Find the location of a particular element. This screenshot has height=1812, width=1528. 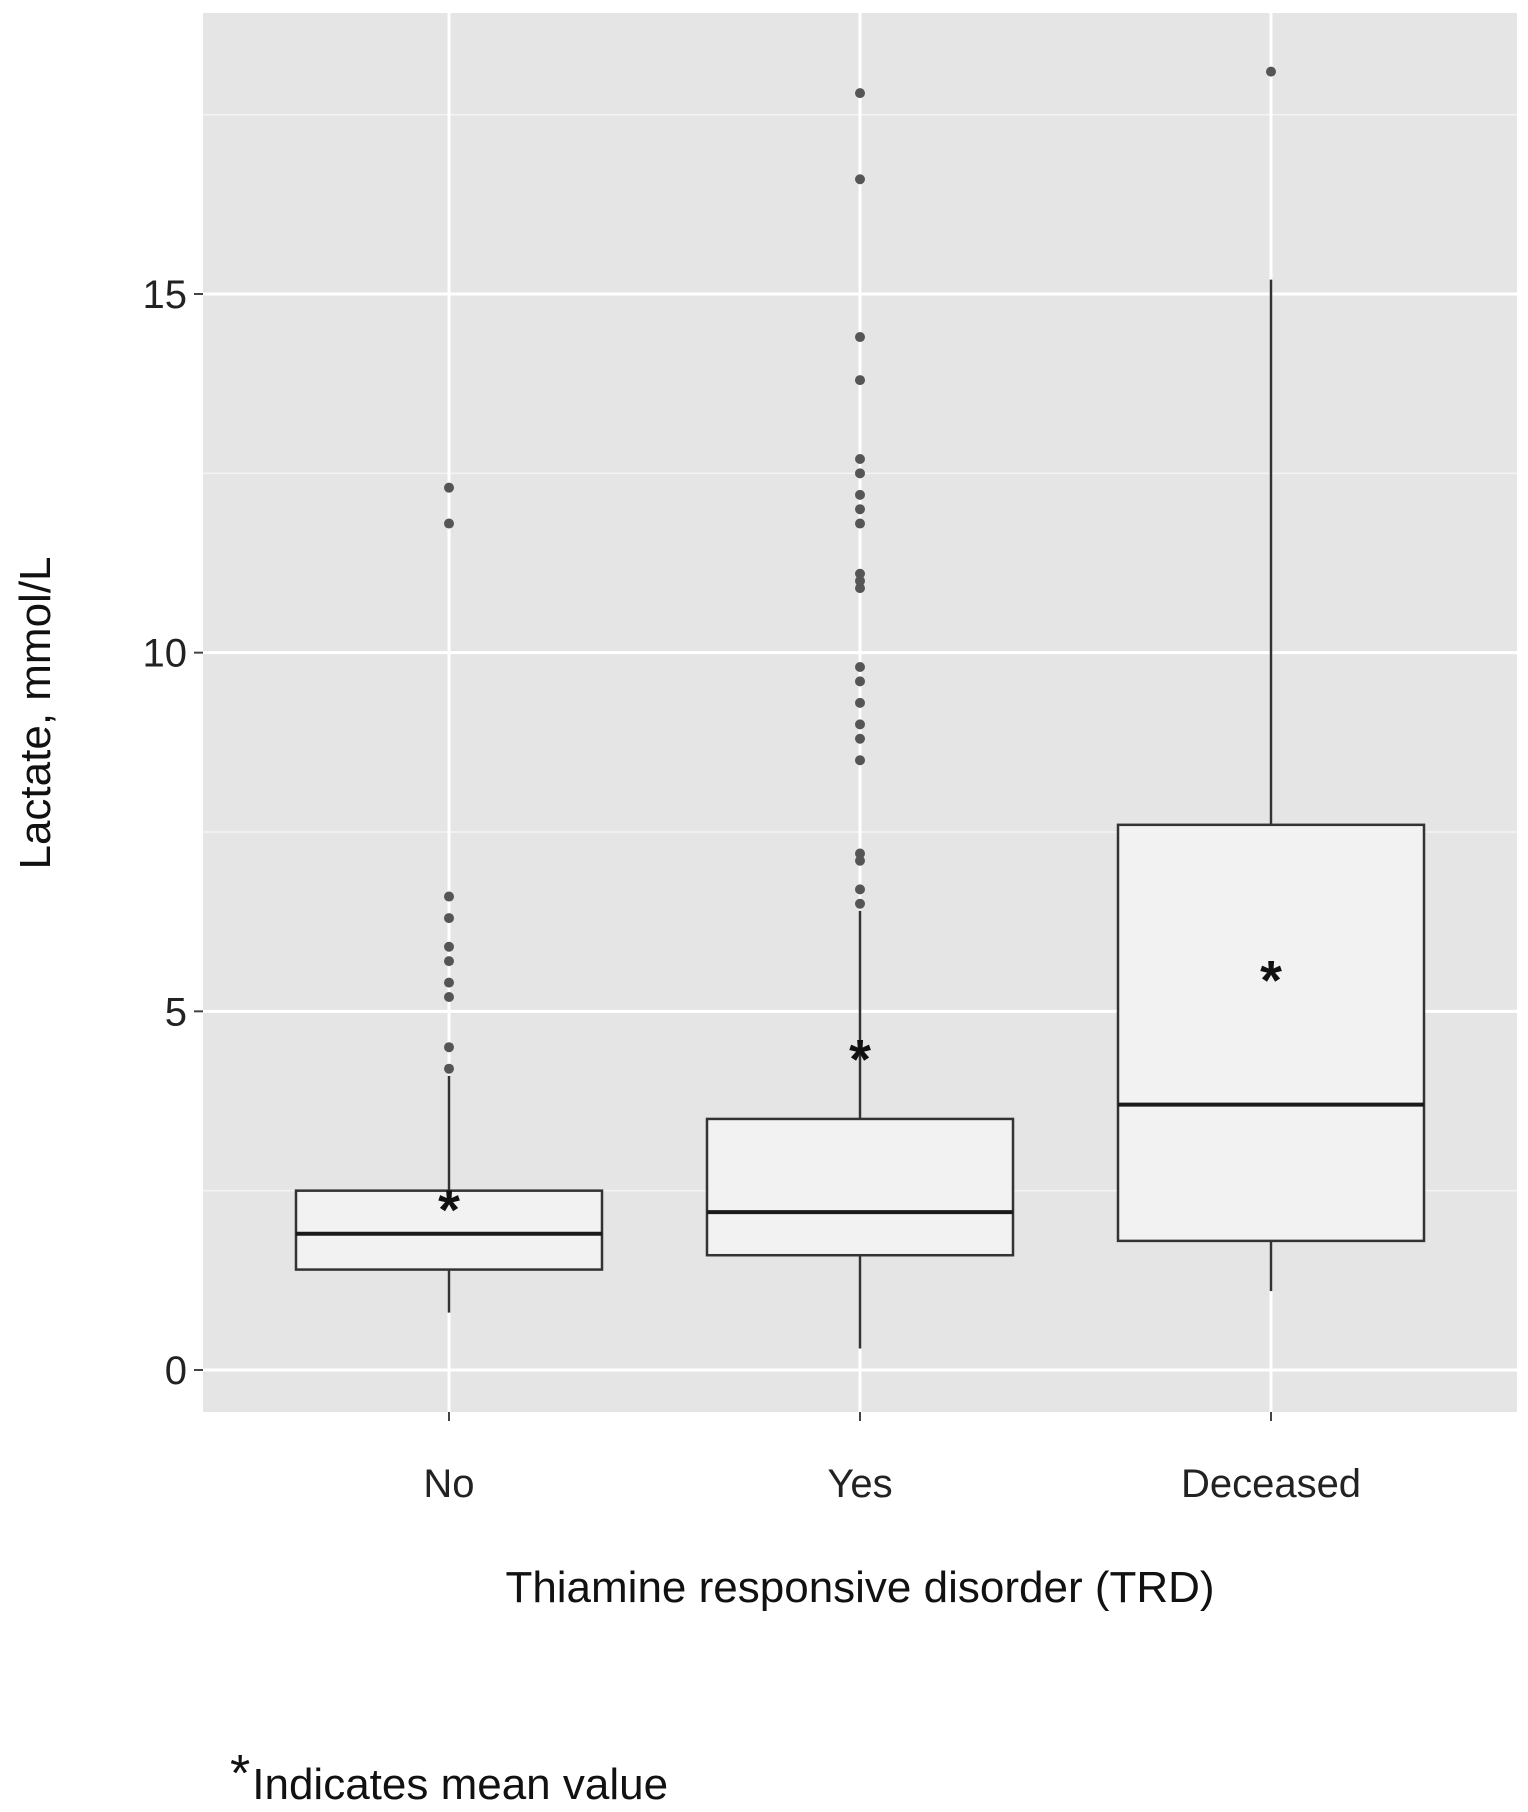

x-tick-label: Yes is located at coordinates (859, 1484).